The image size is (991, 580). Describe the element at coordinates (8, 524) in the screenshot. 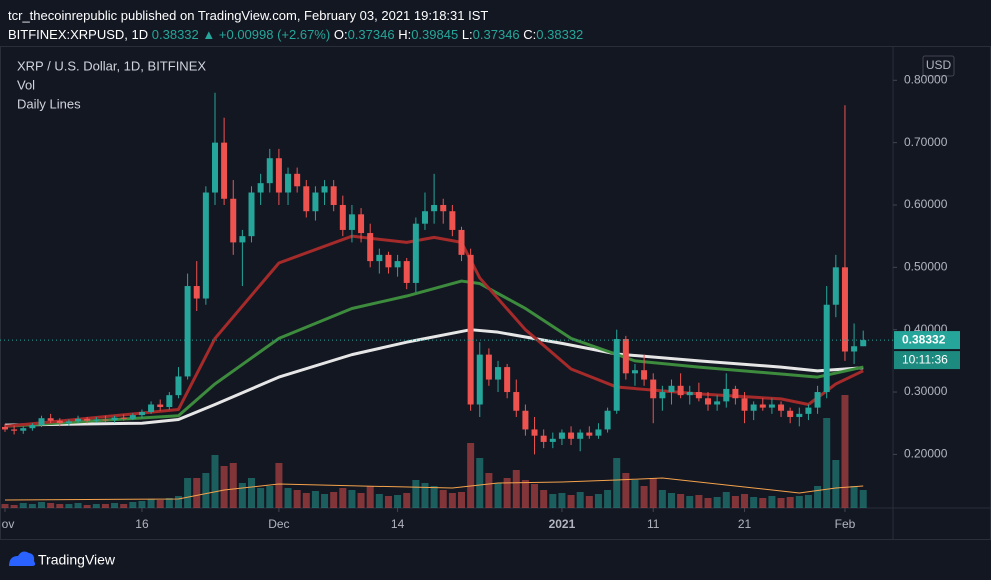

I see `x-tick-label: ov` at that location.